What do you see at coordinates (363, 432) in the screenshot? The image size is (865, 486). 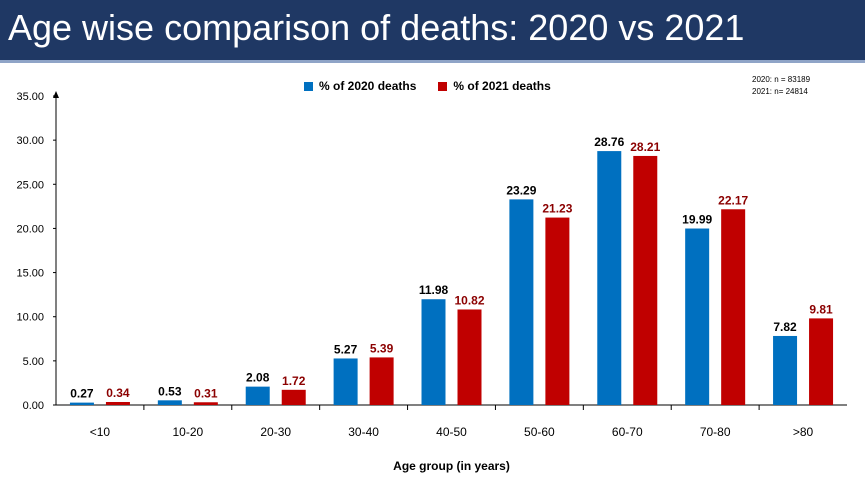 I see `x-tick-label: 30-40` at bounding box center [363, 432].